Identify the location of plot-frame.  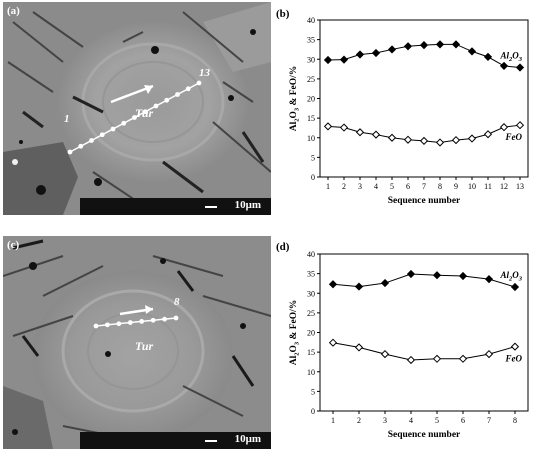
(424, 332).